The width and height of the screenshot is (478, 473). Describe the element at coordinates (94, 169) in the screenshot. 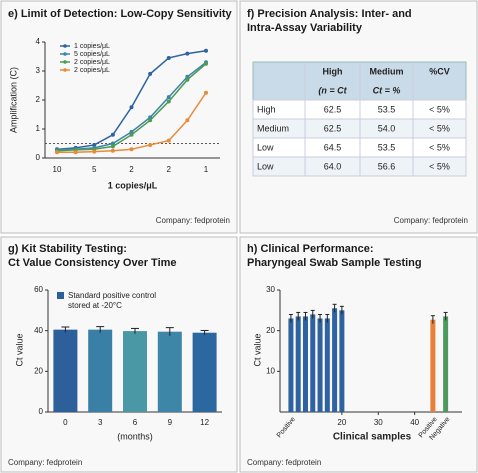

I see `x-tick-label: 5` at that location.